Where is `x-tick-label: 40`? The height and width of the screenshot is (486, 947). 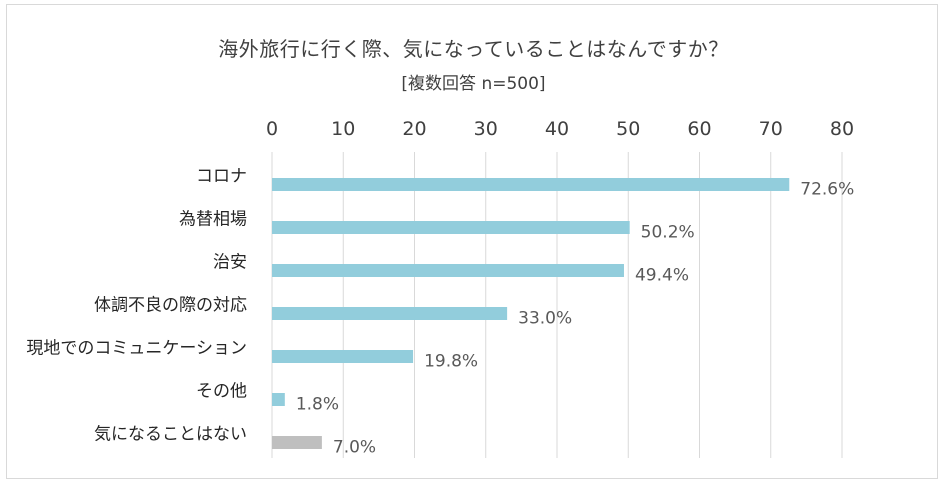
x-tick-label: 40 is located at coordinates (557, 129).